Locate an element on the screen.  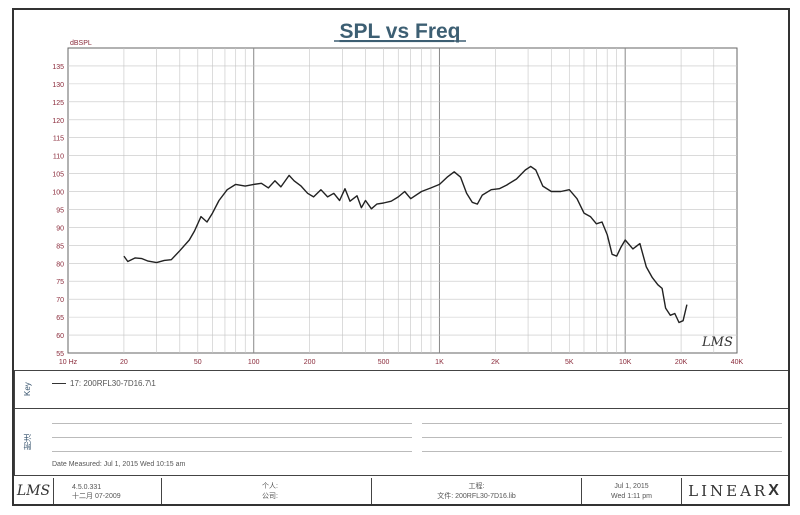
y-tick-label: 70 is located at coordinates (60, 300).